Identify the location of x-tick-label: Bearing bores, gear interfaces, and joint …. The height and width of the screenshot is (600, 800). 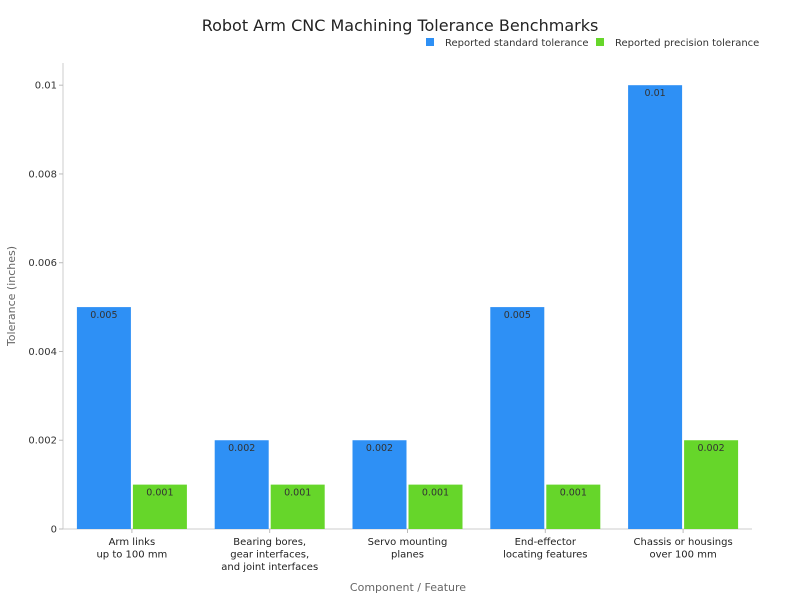
(269, 555).